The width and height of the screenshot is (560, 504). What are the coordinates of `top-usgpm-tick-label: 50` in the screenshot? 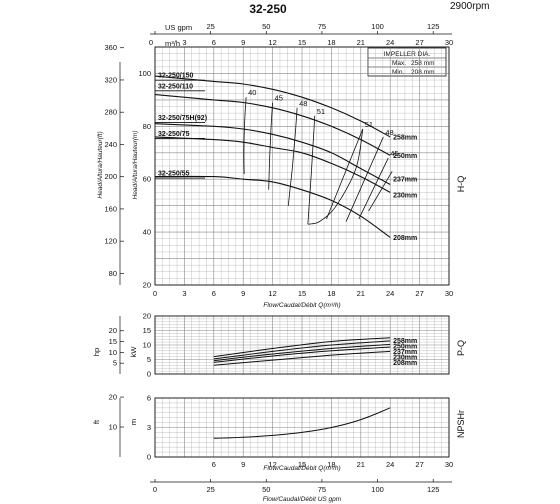 It's located at (266, 26).